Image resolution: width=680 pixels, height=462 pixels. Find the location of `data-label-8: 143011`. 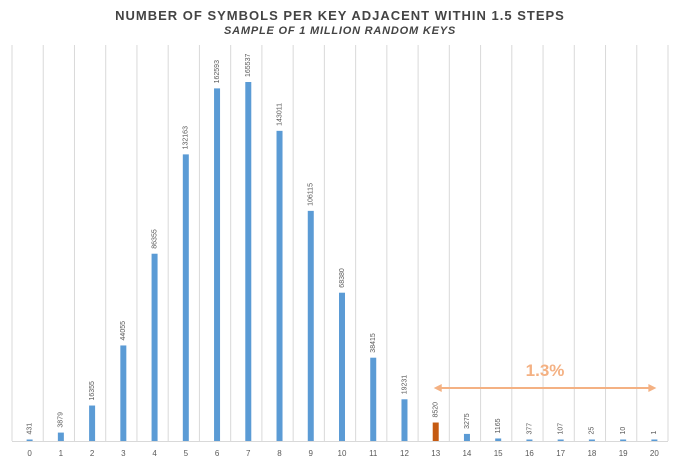

data-label-8: 143011 is located at coordinates (279, 114).